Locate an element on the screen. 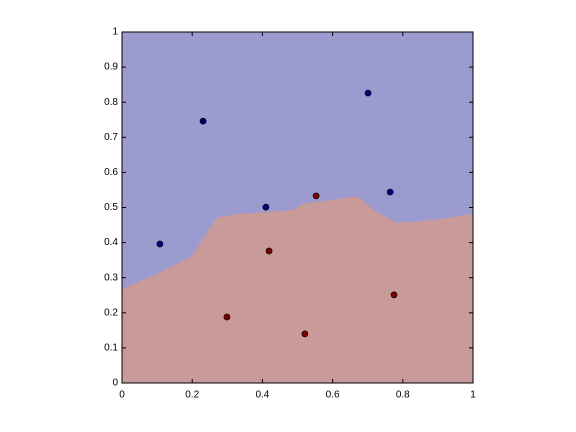  x-tick-label: 1 is located at coordinates (473, 395).